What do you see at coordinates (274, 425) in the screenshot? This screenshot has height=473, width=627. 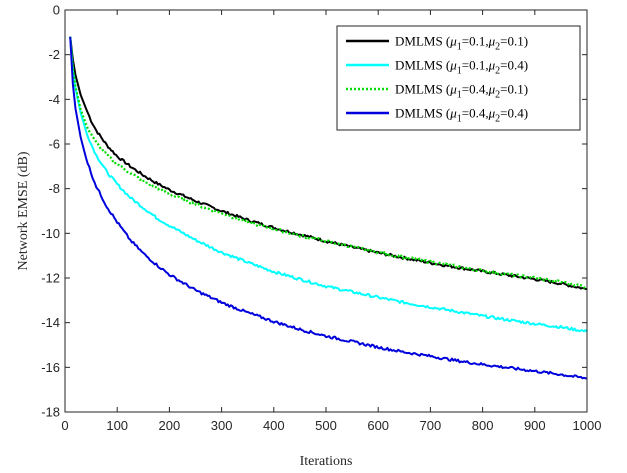 I see `x-tick-label: 400` at bounding box center [274, 425].